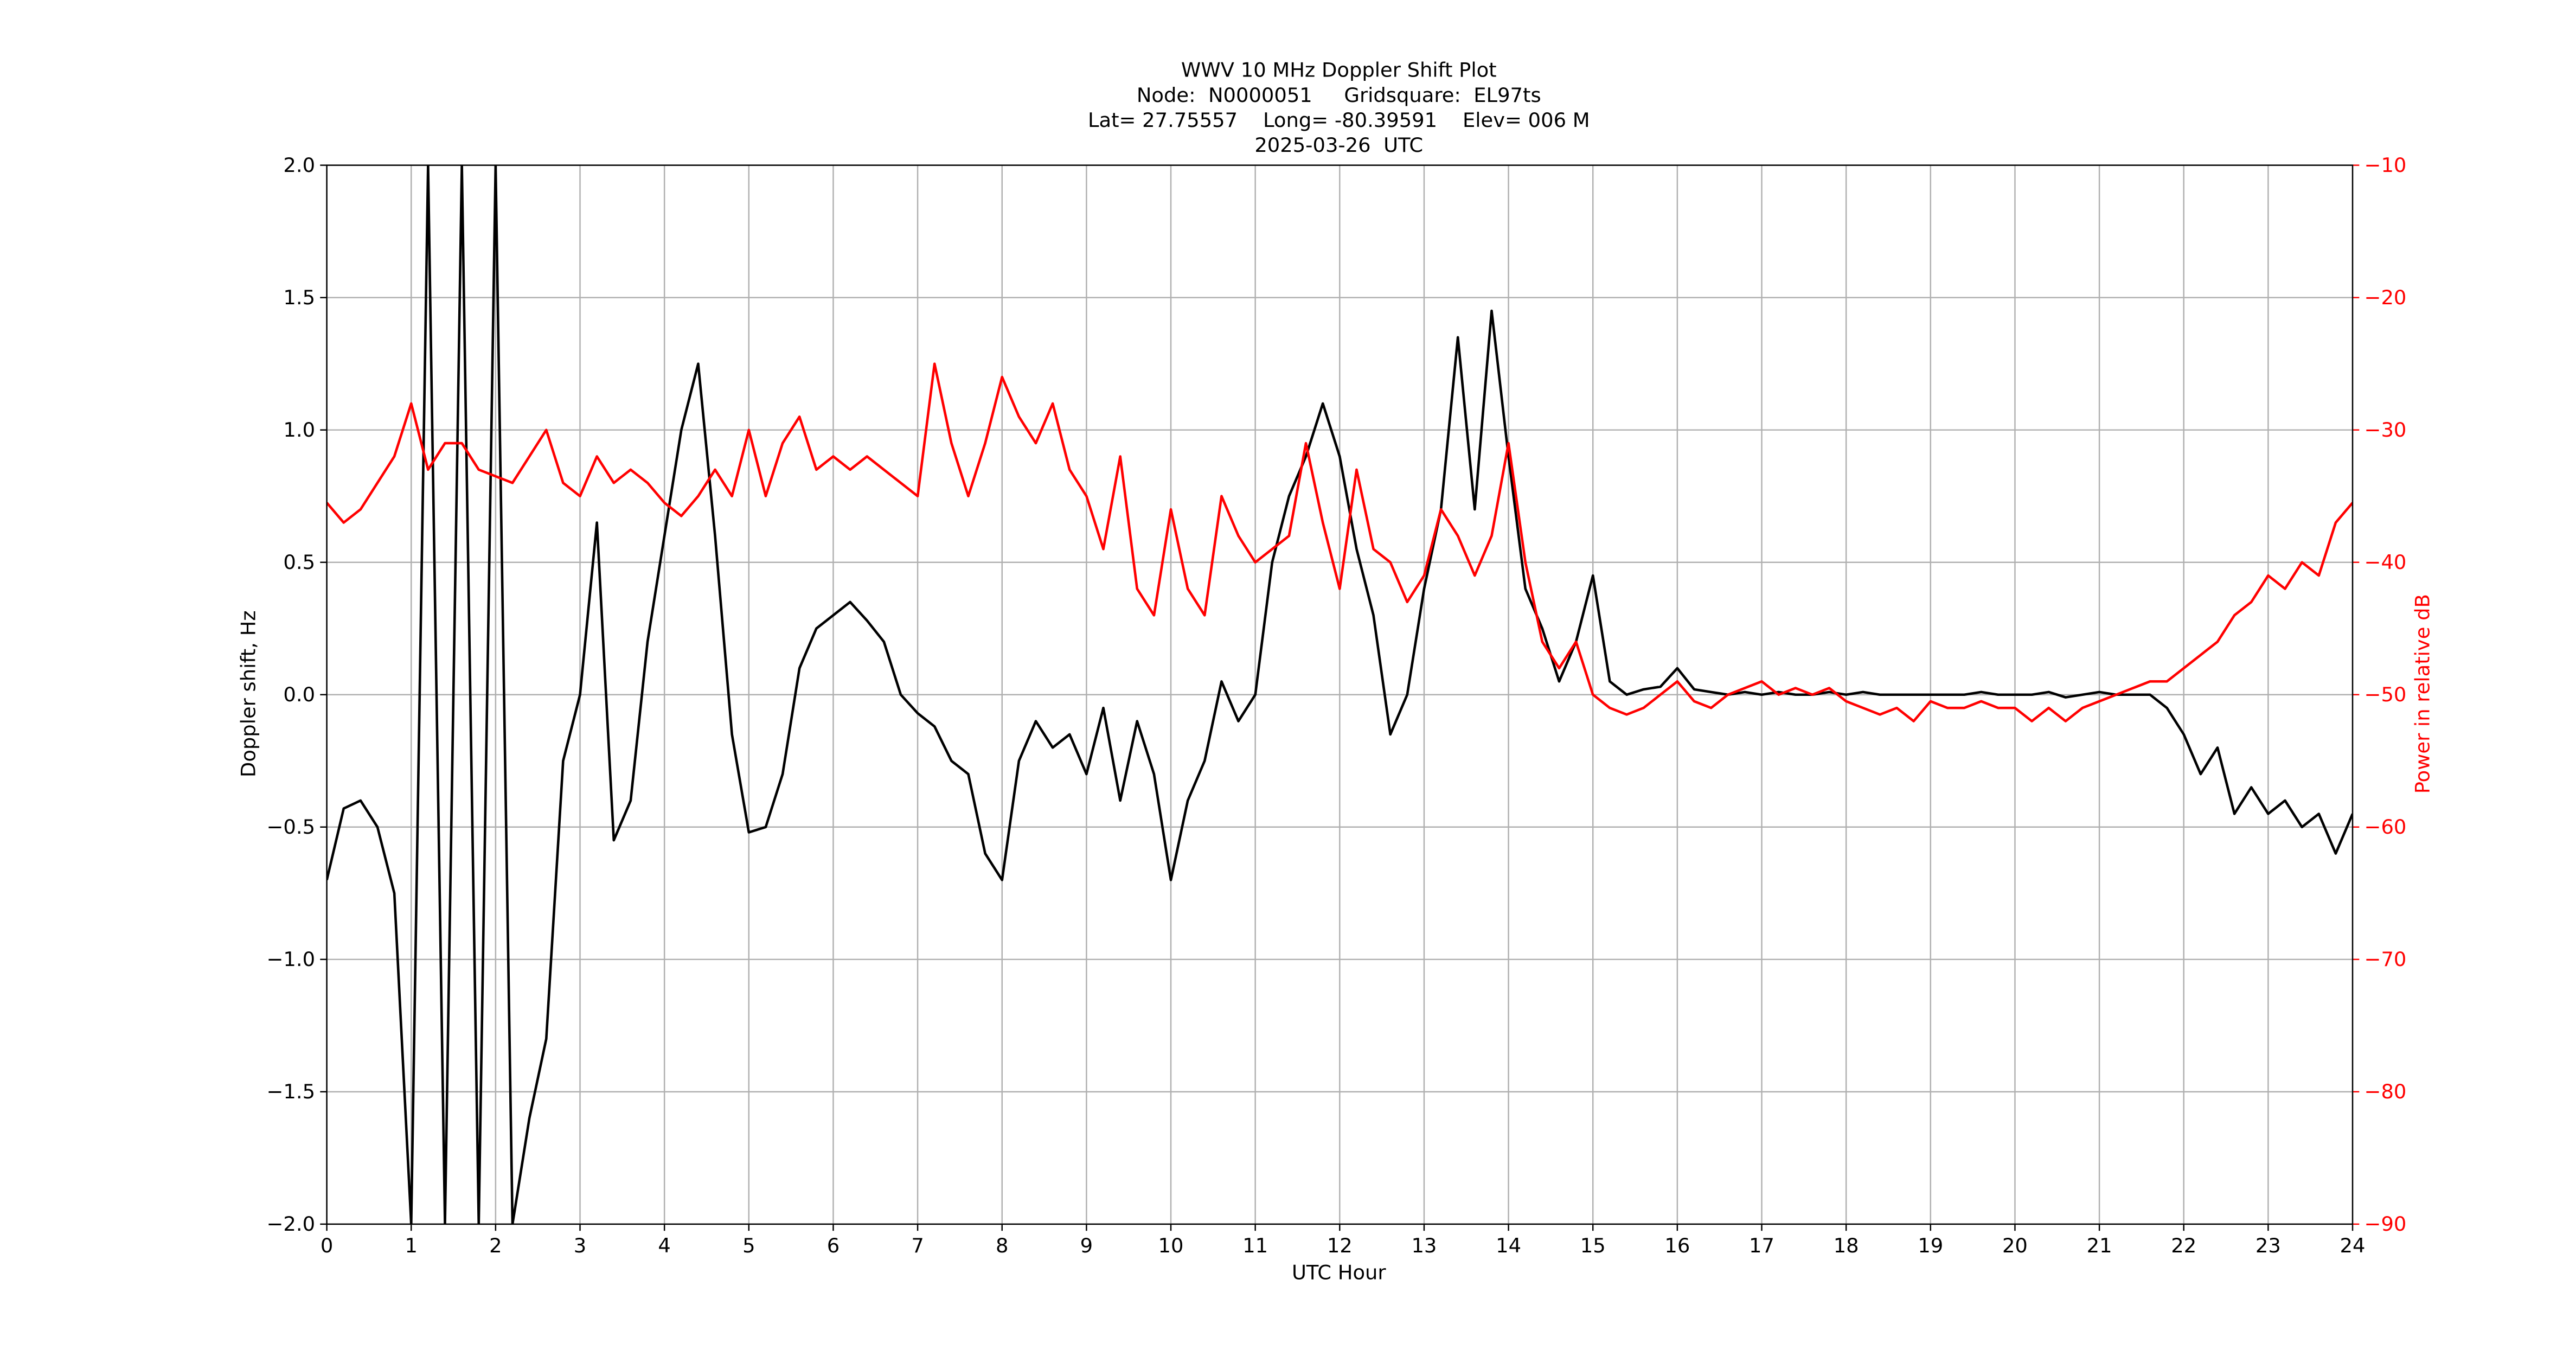 This screenshot has width=2576, height=1356. What do you see at coordinates (299, 562) in the screenshot?
I see `y-tick-label: 0.5` at bounding box center [299, 562].